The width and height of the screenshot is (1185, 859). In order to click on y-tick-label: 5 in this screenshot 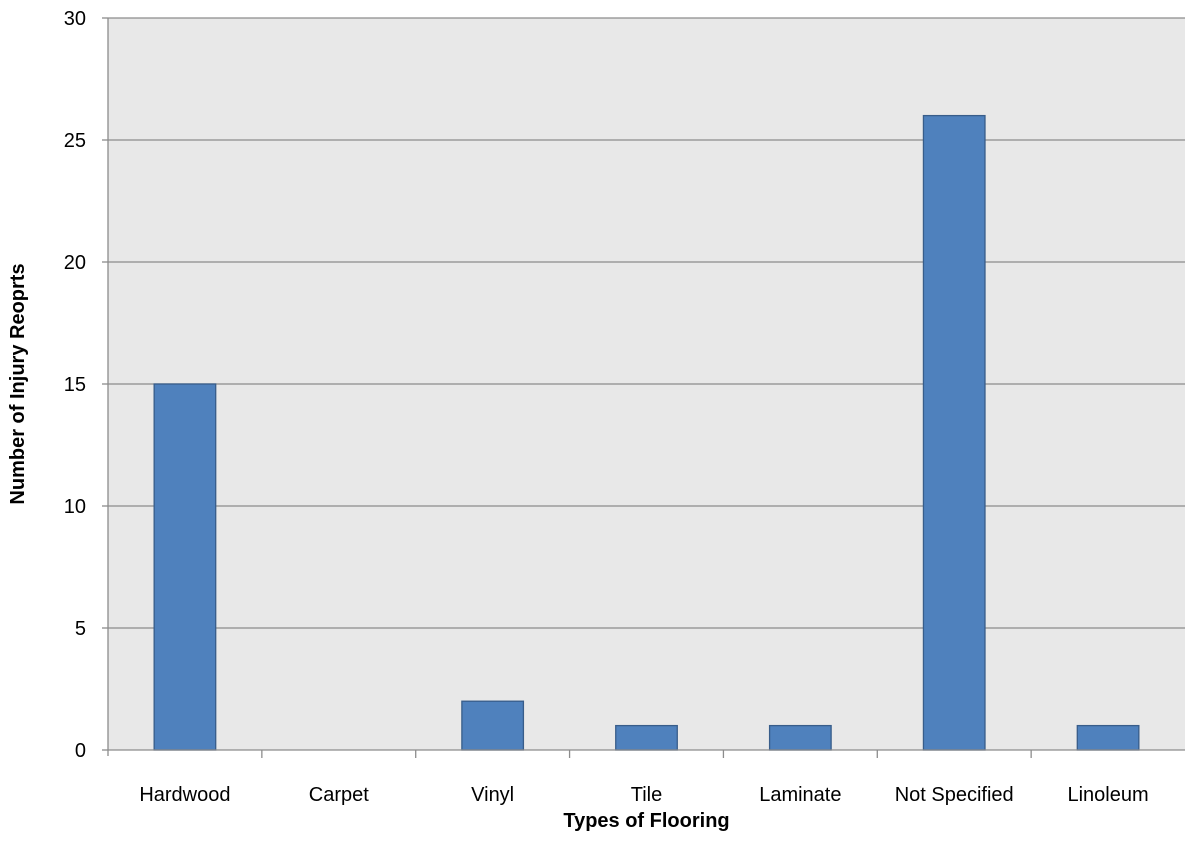, I will do `click(80, 629)`.